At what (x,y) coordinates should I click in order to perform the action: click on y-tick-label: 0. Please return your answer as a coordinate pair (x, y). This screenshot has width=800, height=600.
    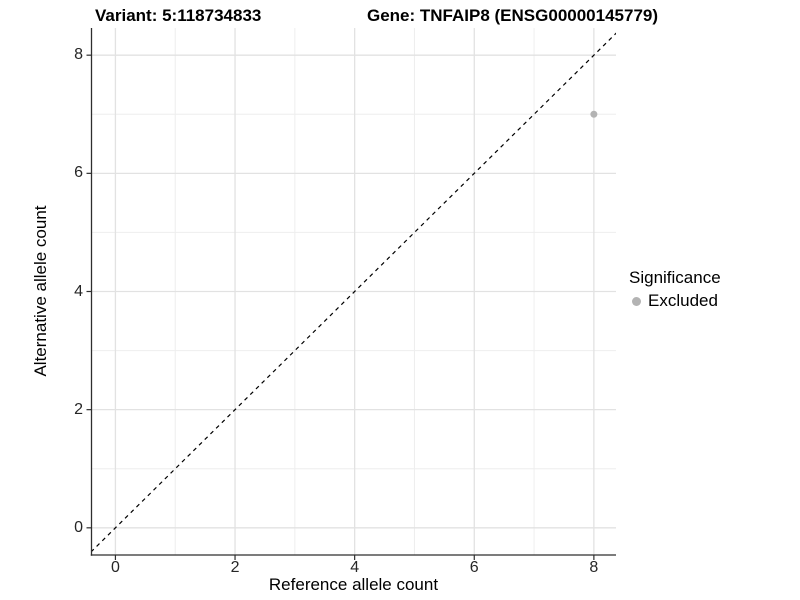
    Looking at the image, I should click on (78, 527).